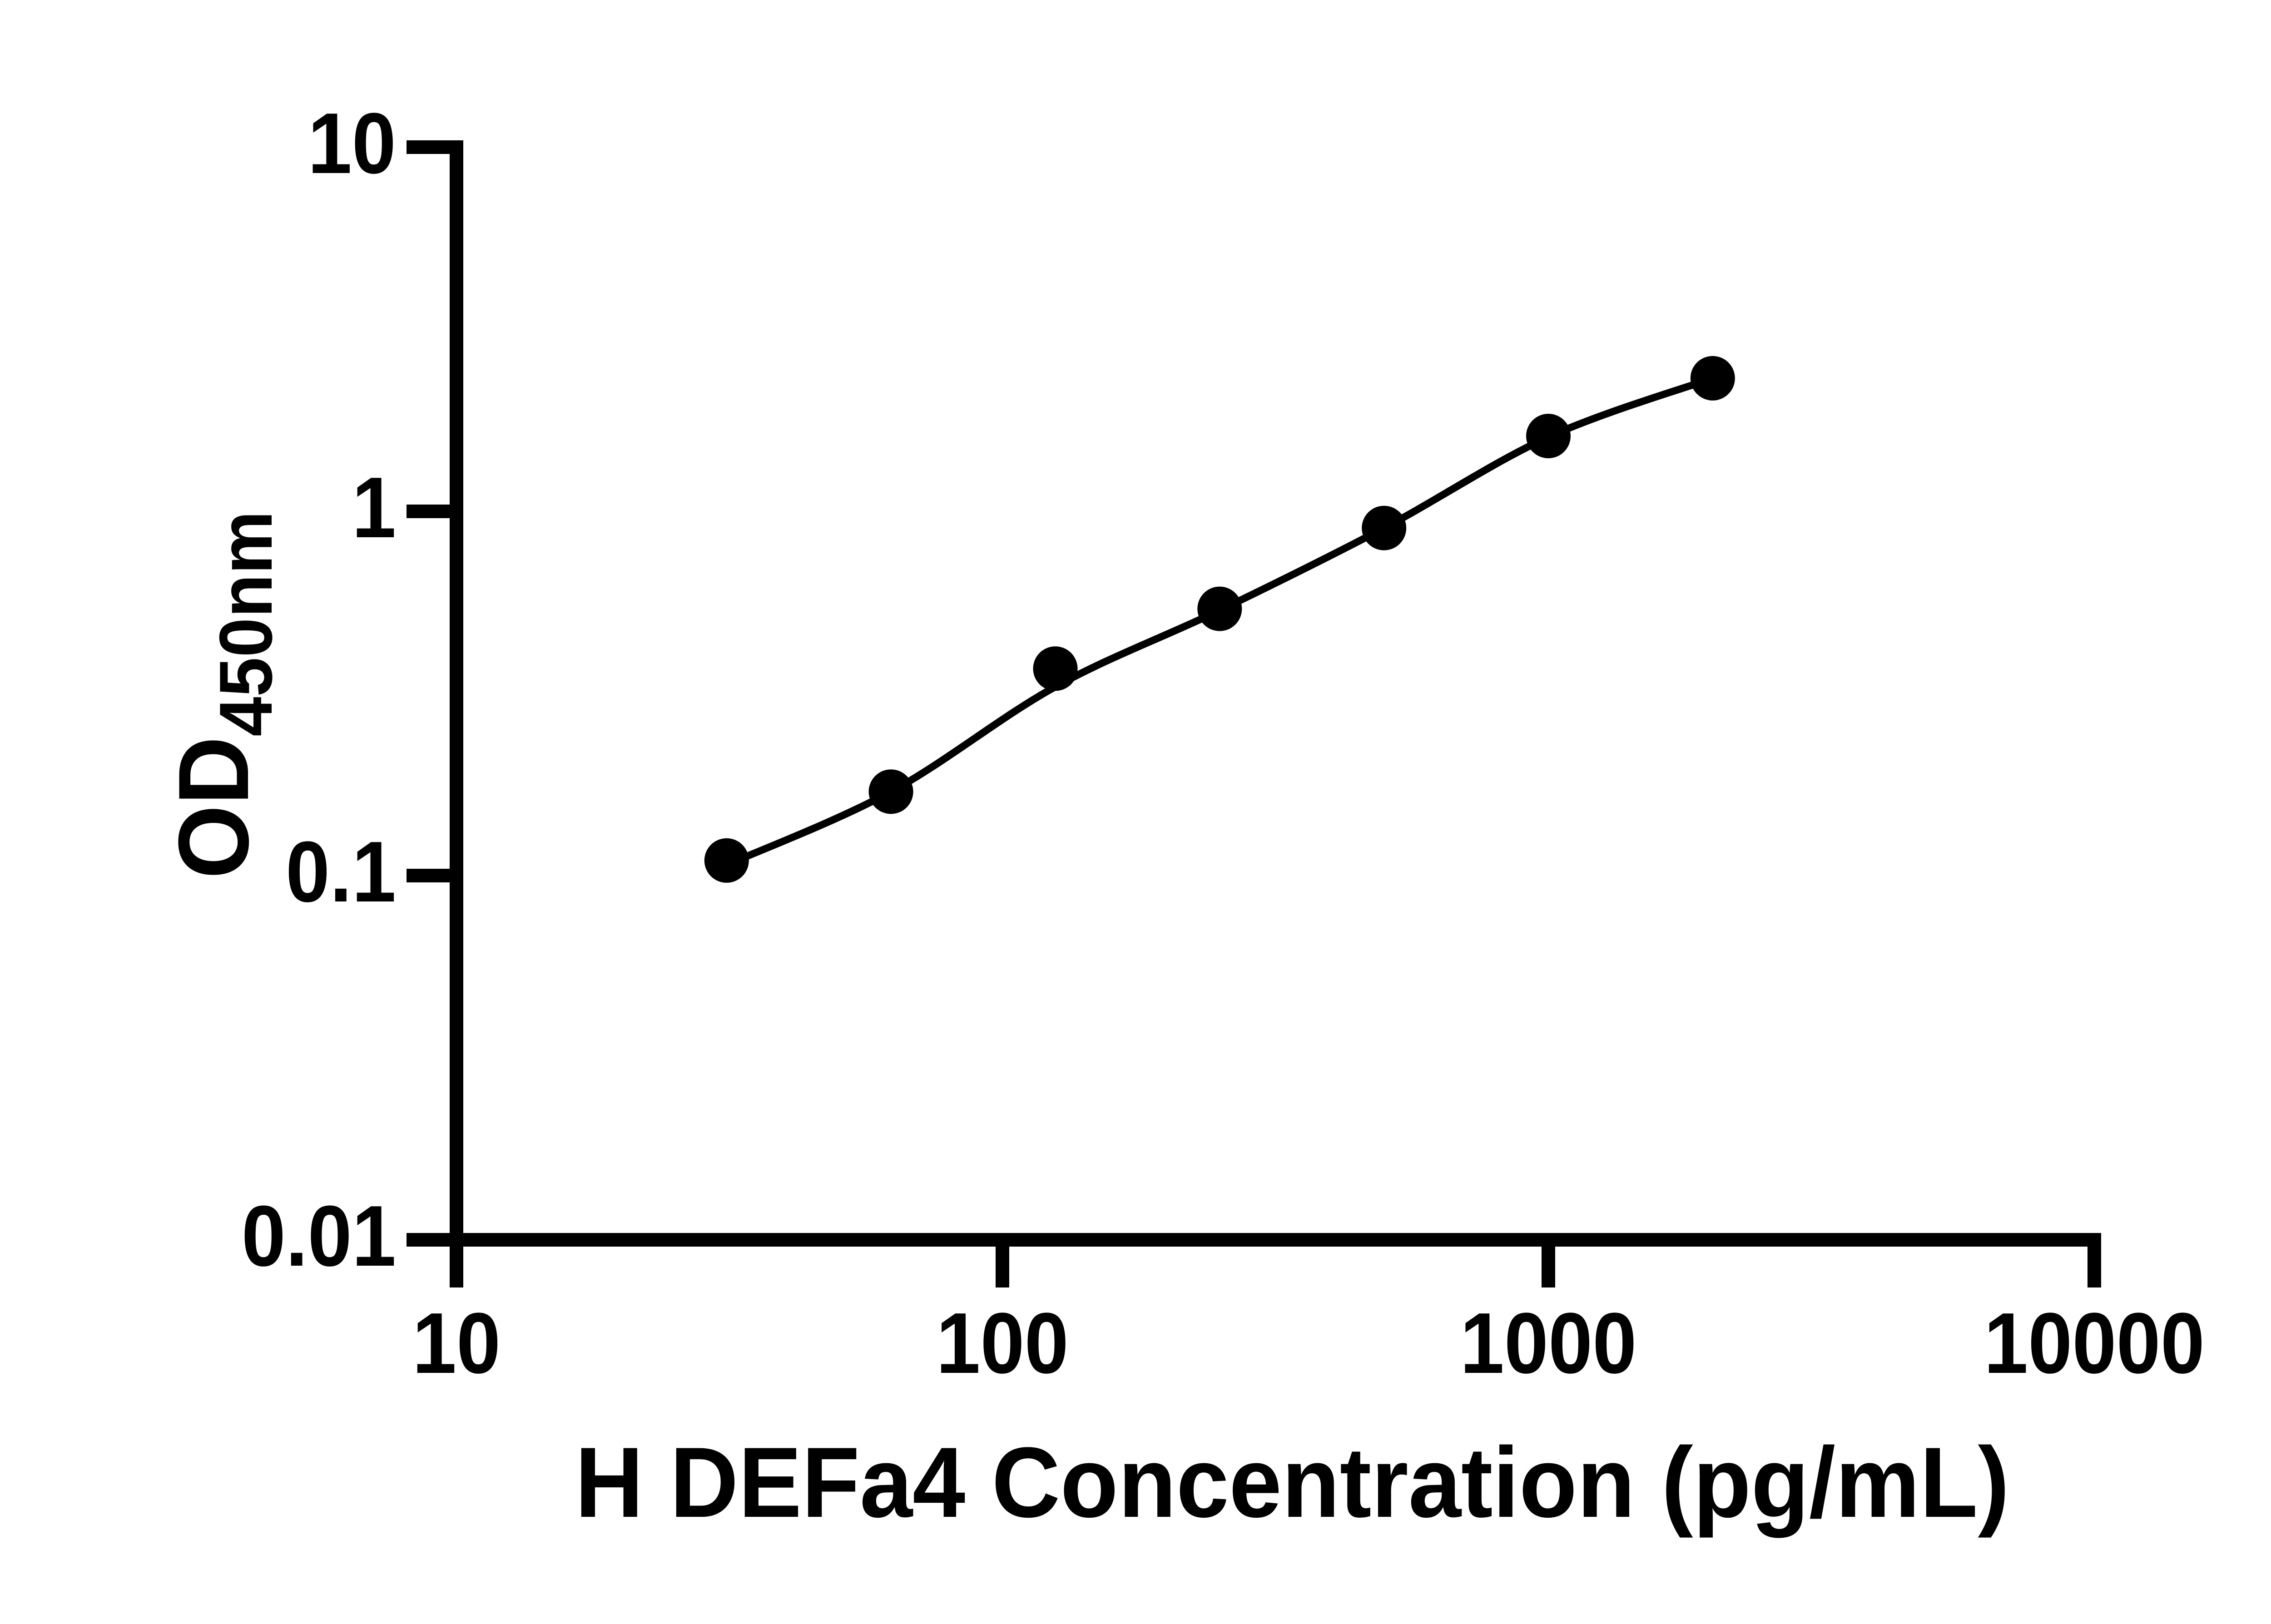  I want to click on y-axis-title: OD450nm, so click(220, 695).